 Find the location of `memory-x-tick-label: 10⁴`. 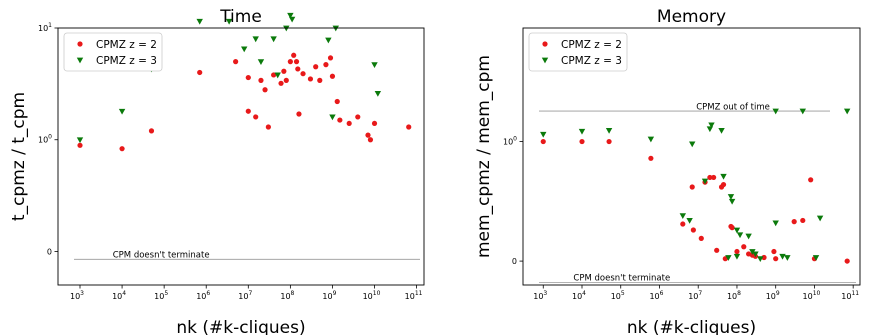

memory-x-tick-label: 10⁴ is located at coordinates (579, 295).